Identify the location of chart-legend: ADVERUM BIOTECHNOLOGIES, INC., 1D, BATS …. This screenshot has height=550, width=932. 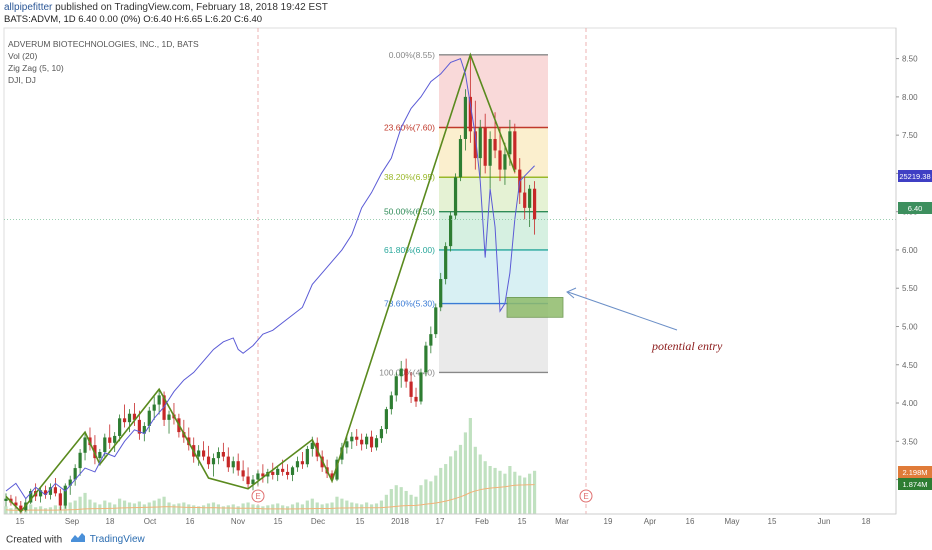
(103, 62).